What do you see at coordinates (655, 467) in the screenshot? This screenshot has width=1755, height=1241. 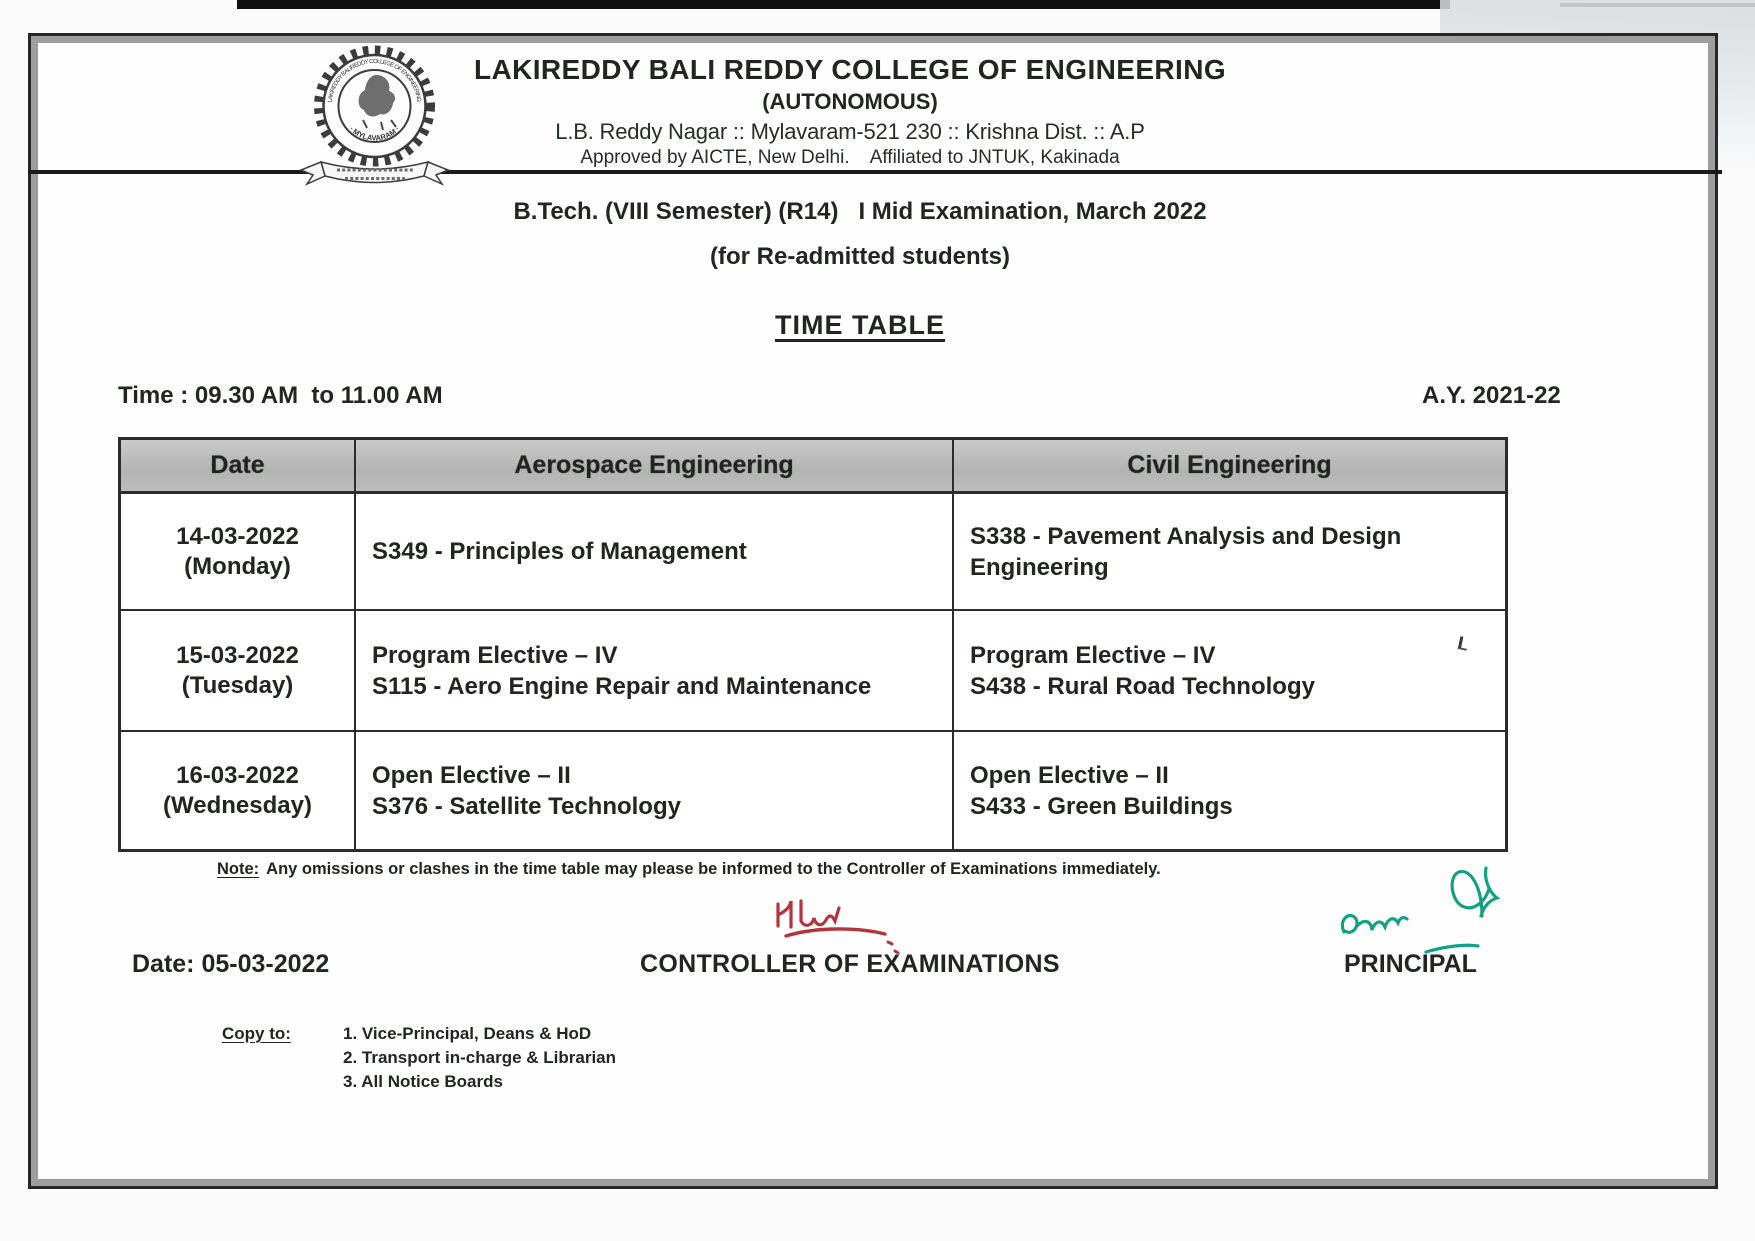 I see `column-header-aerospace: Aerospace Engineering` at bounding box center [655, 467].